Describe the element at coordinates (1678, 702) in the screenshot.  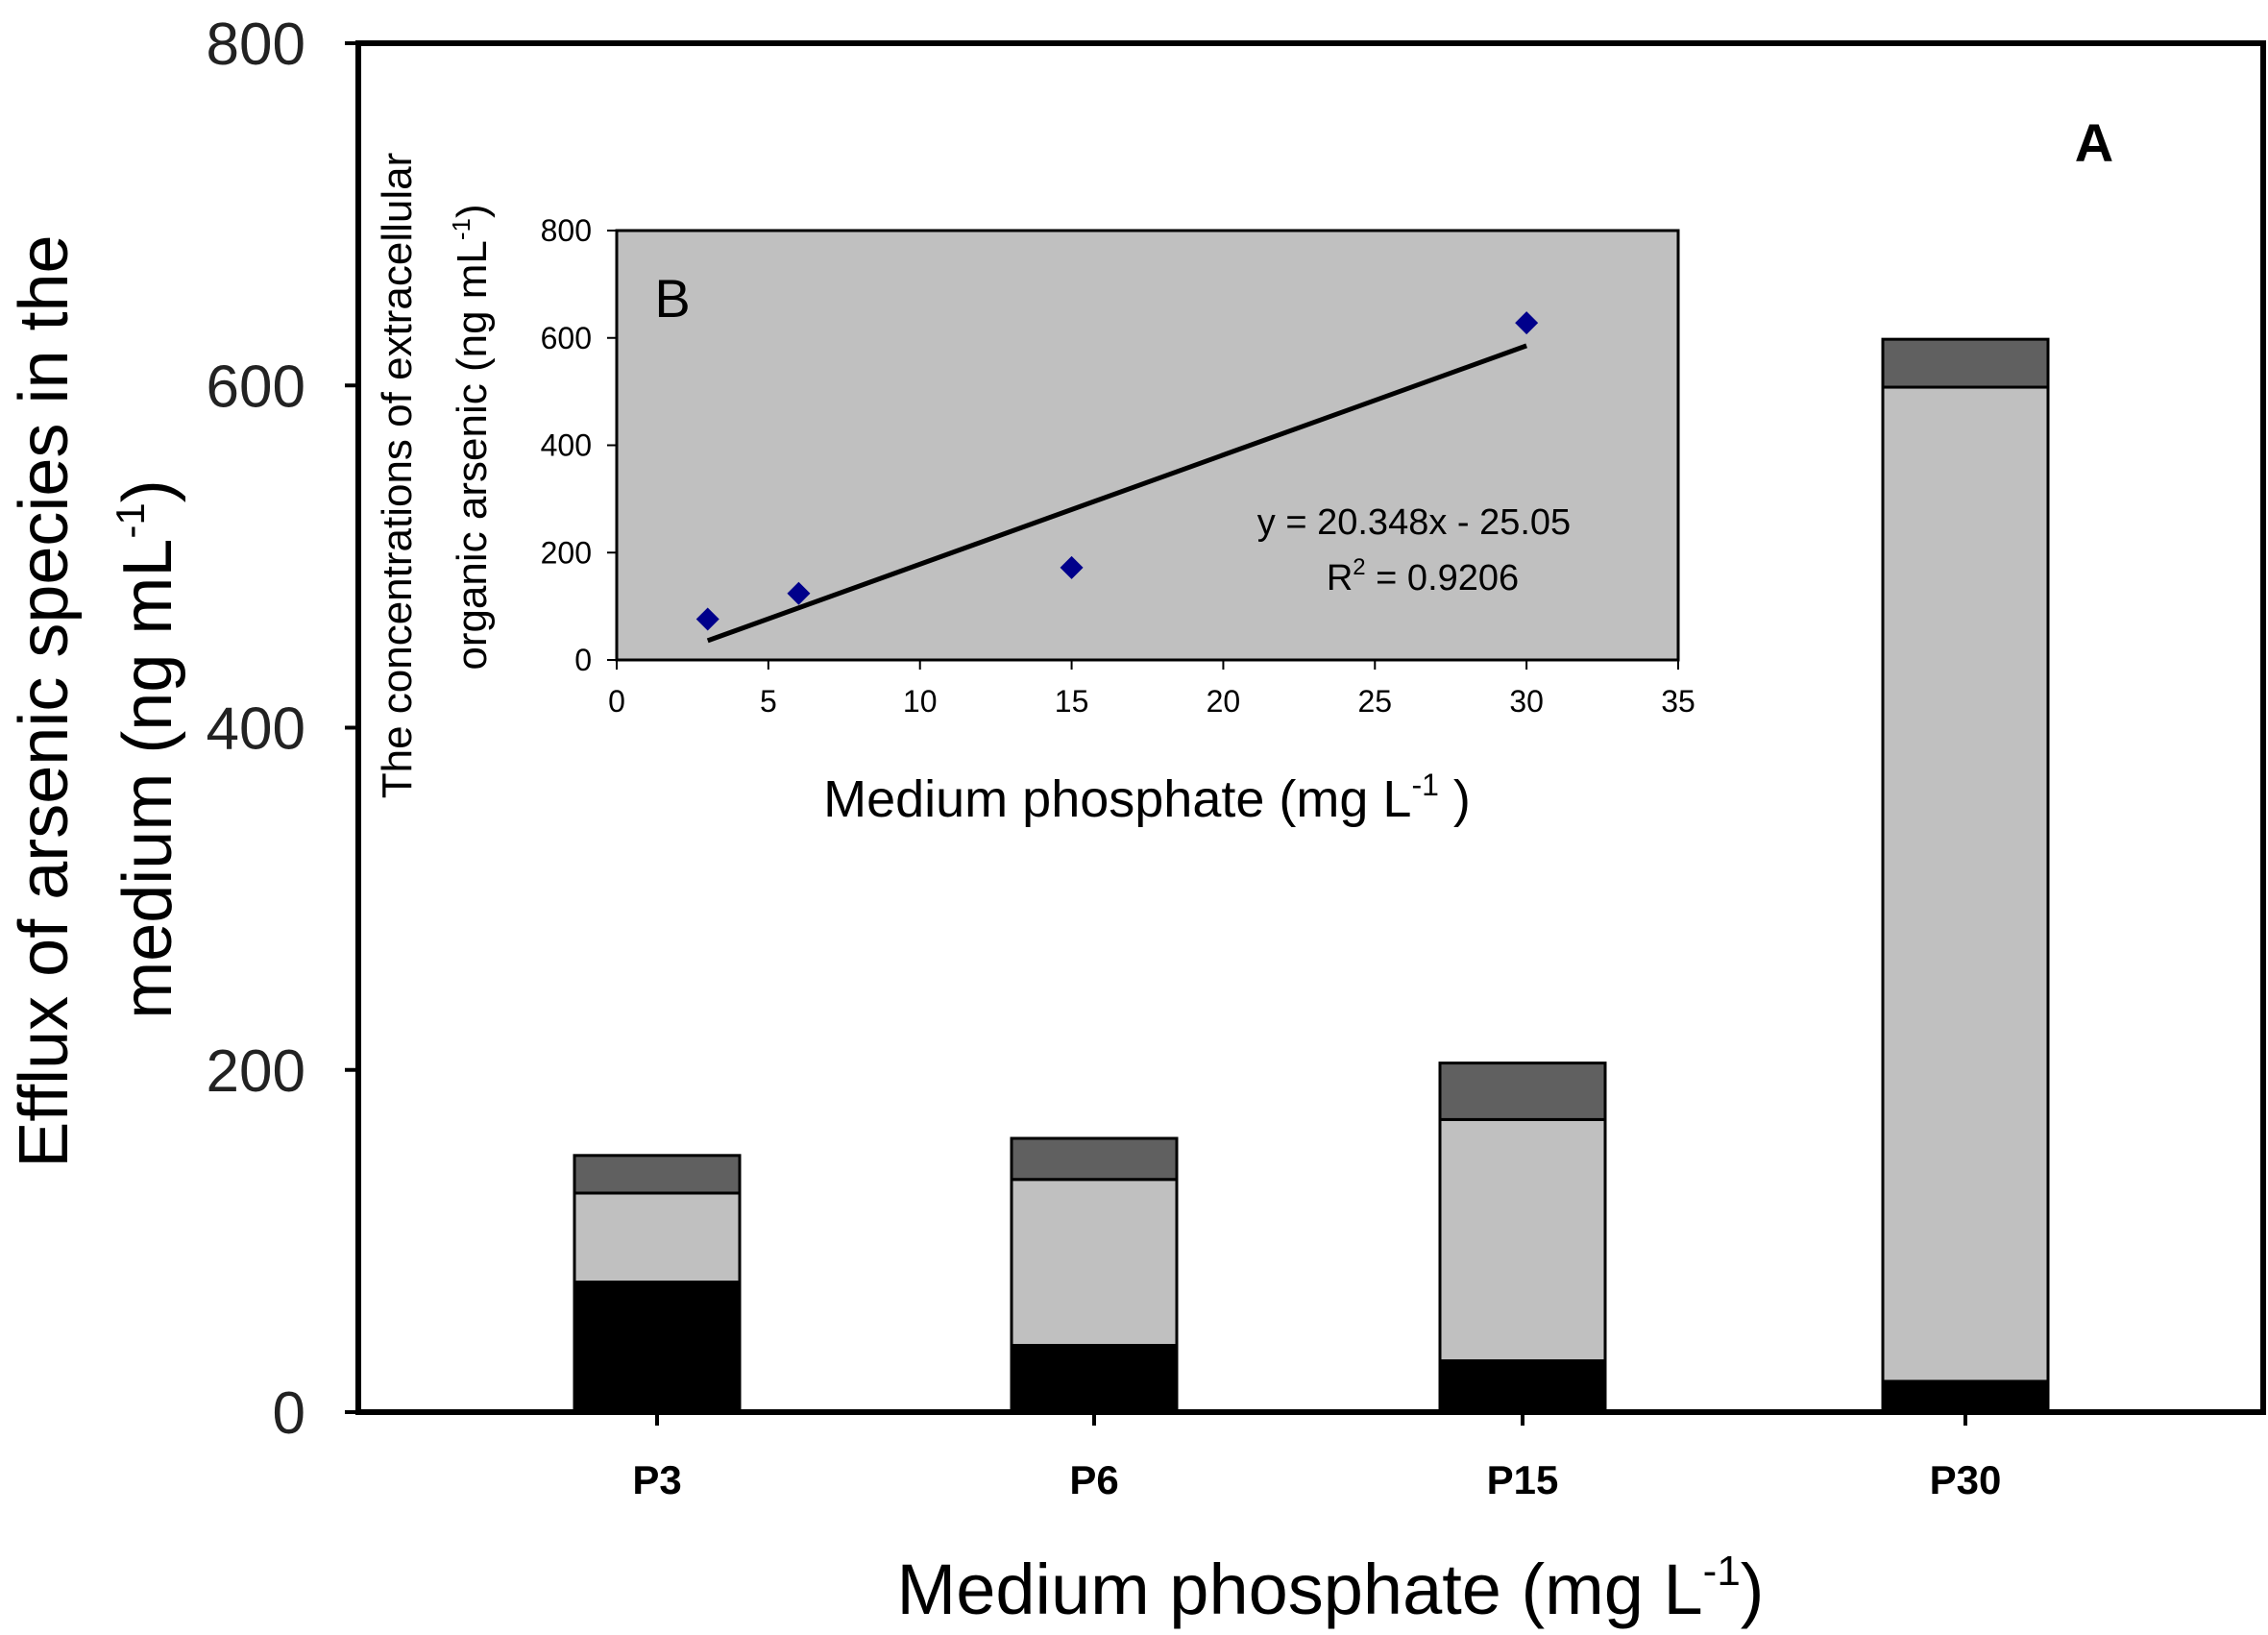
I see `inset-x-tick-label: 35` at that location.